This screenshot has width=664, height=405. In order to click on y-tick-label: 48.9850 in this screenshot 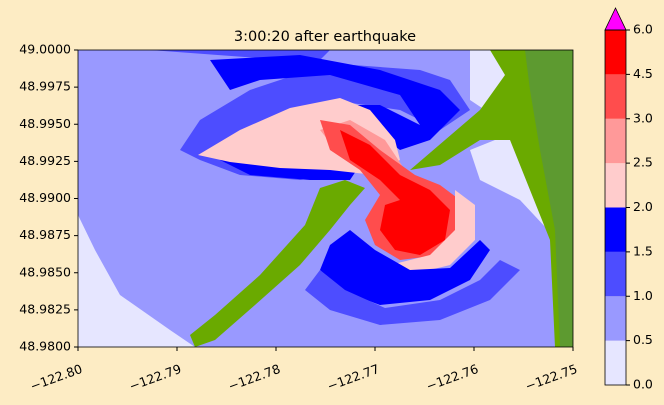, I will do `click(45, 271)`.